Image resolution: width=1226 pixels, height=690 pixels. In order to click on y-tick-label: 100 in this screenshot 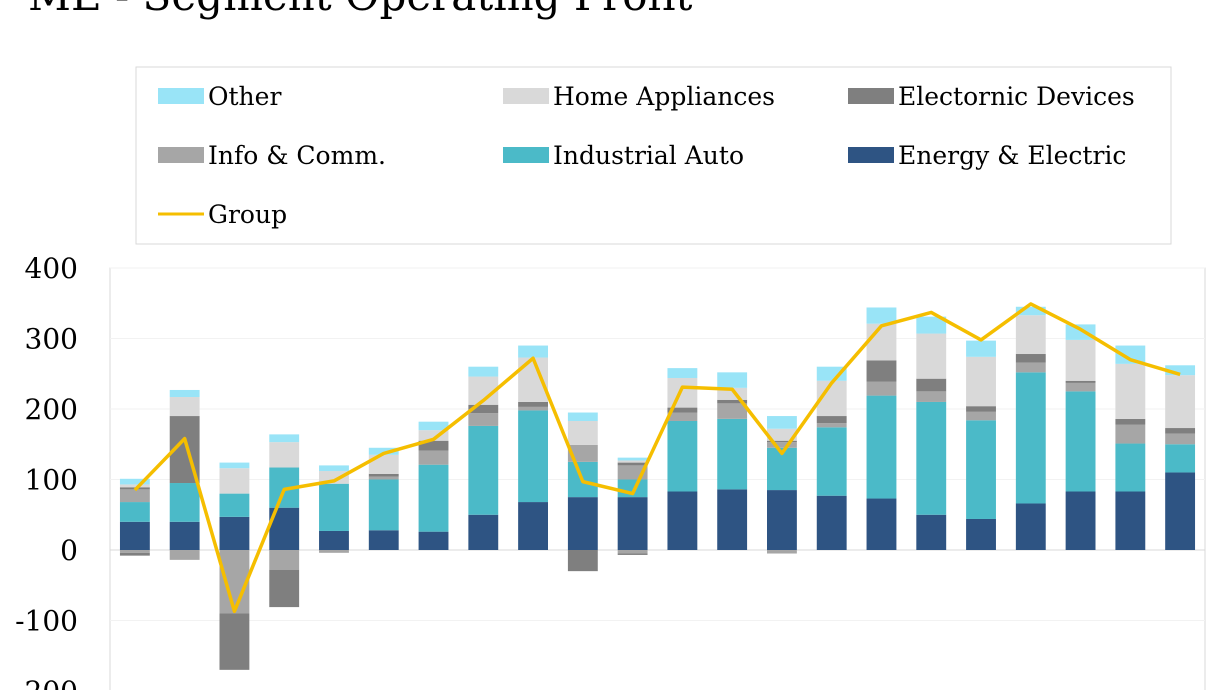, I will do `click(51, 480)`.